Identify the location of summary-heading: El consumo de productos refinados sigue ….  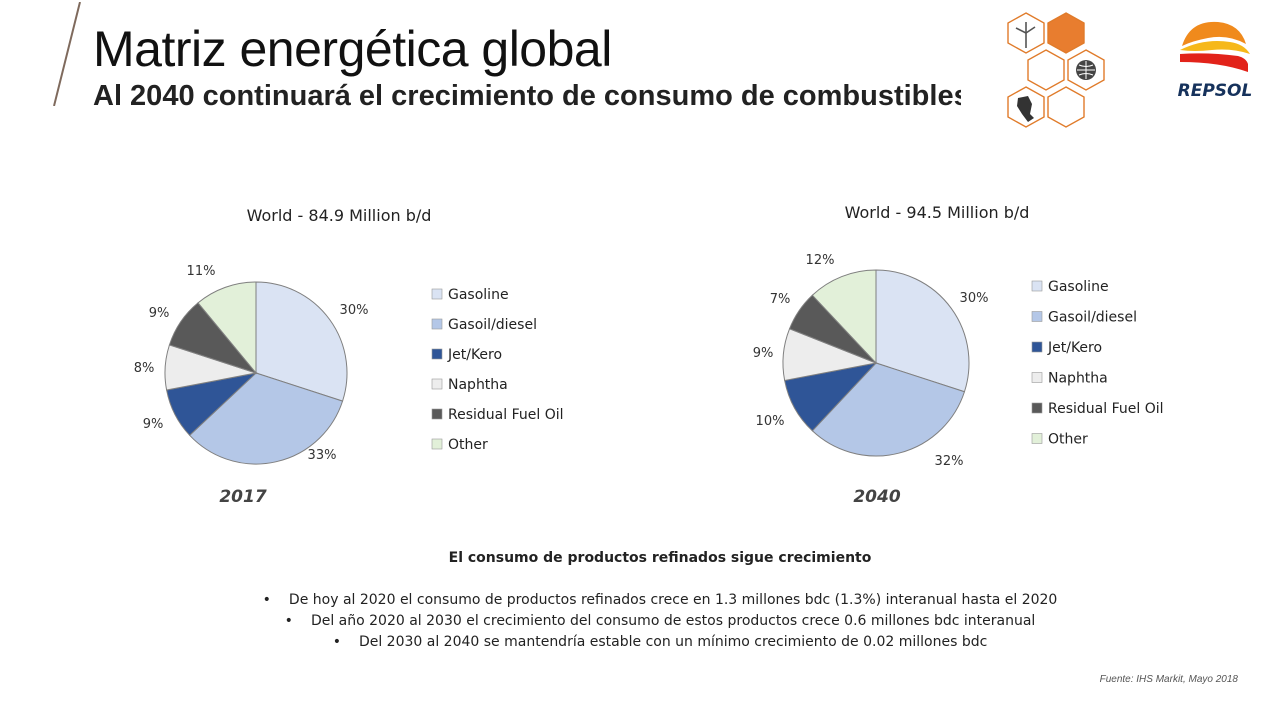
(660, 558).